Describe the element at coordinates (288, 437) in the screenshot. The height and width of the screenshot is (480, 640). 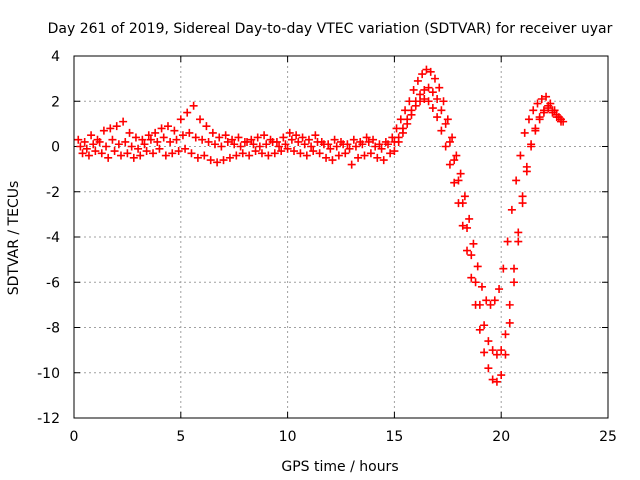
I see `x-tick-label: 10` at that location.